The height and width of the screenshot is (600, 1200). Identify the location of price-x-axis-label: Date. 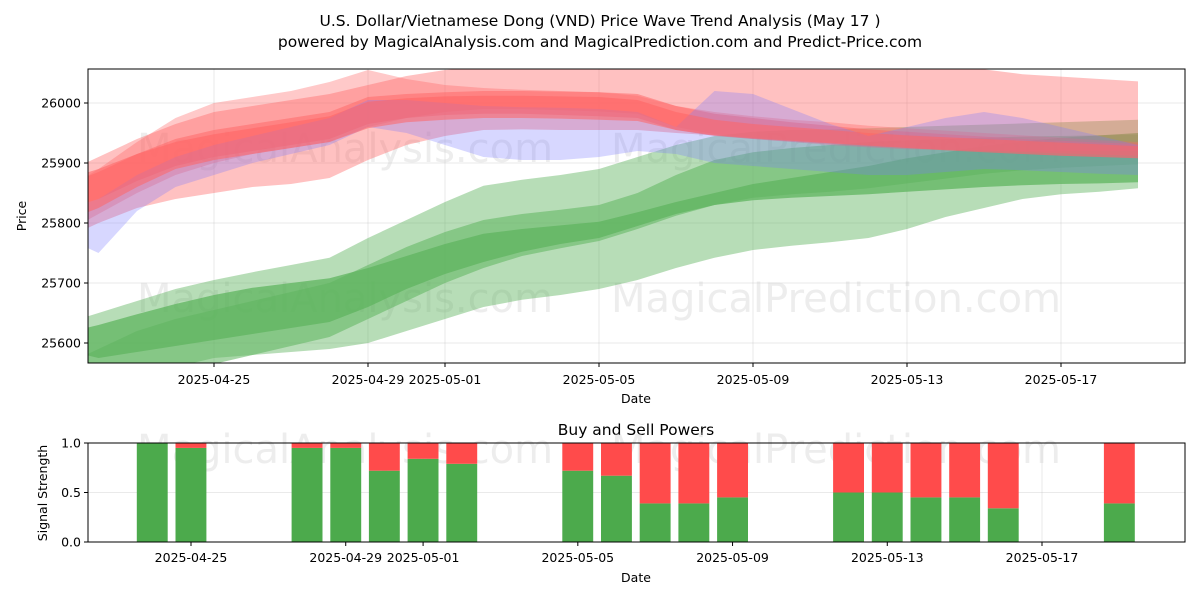
(636, 398).